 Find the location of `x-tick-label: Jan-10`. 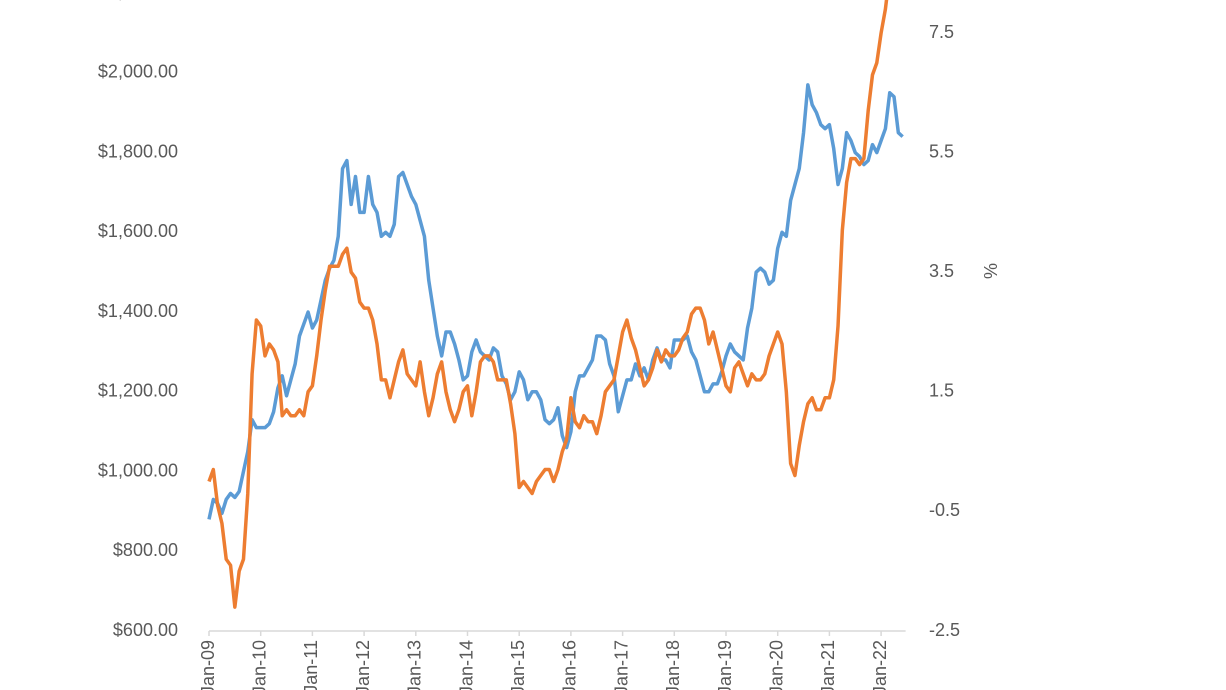

x-tick-label: Jan-10 is located at coordinates (259, 665).